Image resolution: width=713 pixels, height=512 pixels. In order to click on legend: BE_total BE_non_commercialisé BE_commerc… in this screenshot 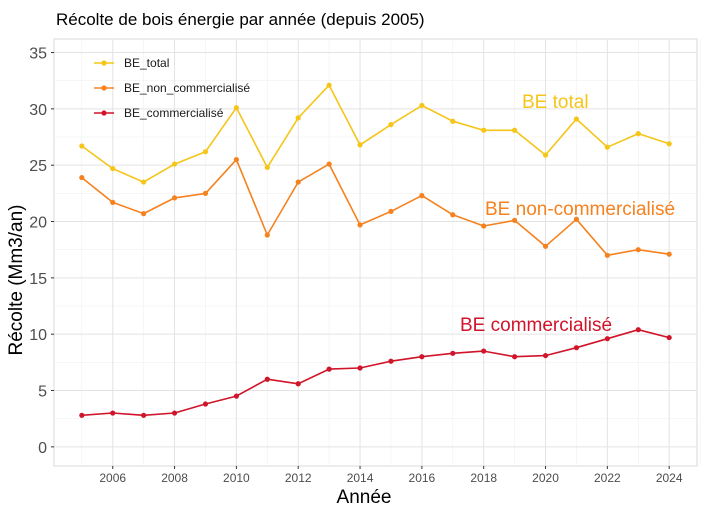, I will do `click(172, 88)`.